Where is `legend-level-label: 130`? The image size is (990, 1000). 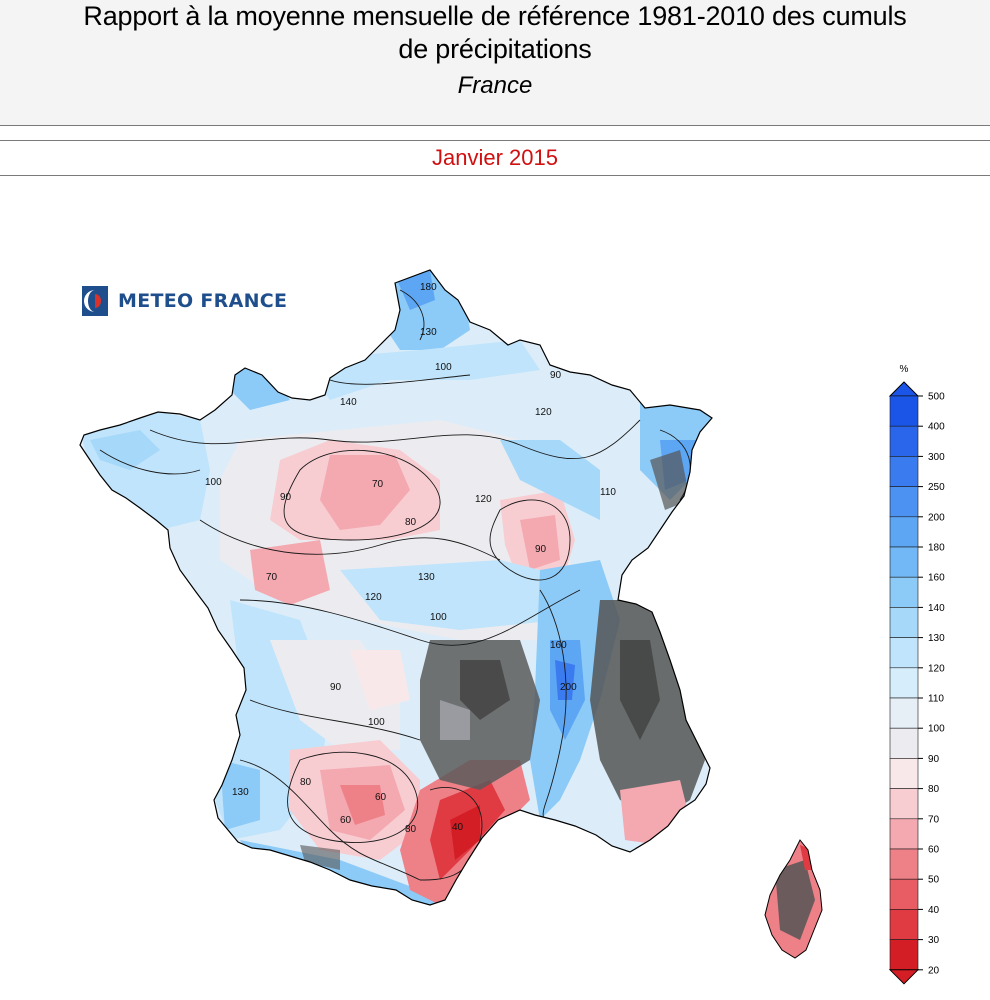
legend-level-label: 130 is located at coordinates (936, 638).